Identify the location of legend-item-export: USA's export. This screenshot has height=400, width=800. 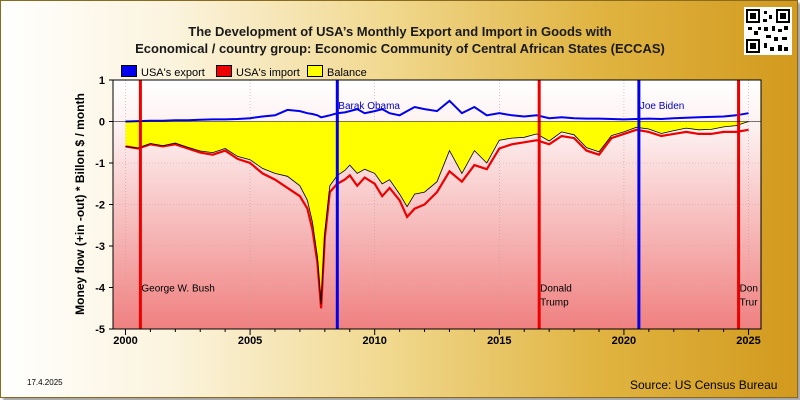
(163, 72).